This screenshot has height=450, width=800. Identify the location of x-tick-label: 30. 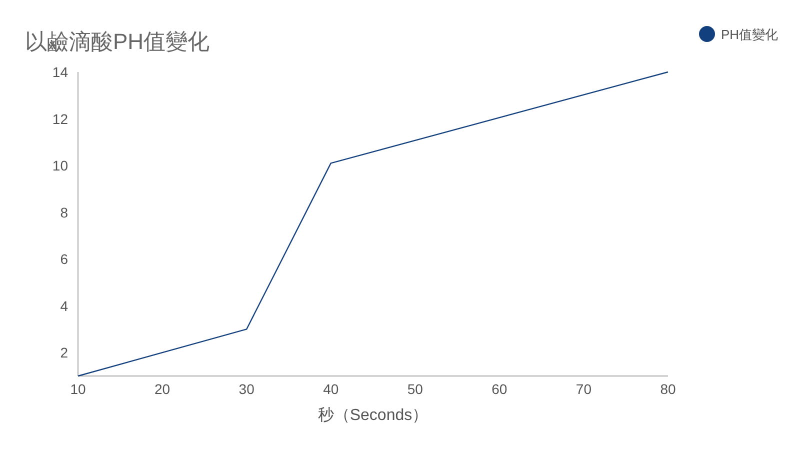
(246, 389).